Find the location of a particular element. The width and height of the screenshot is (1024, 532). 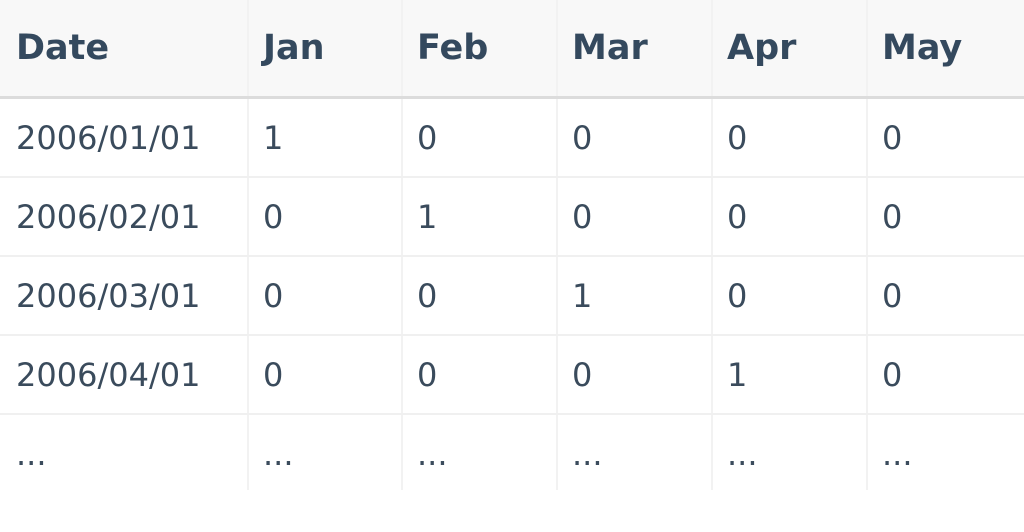

column-header-date: Date is located at coordinates (124, 49).